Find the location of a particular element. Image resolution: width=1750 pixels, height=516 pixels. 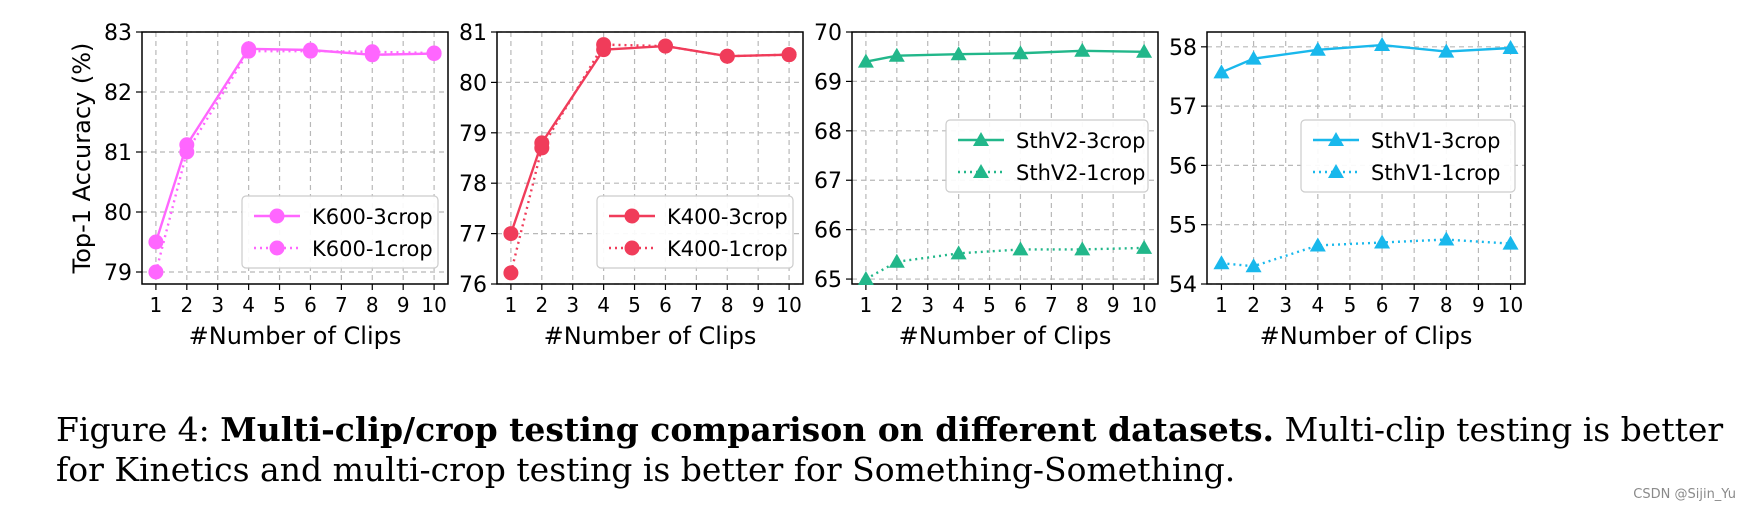

watermark: CSDN @Sijin_Yu is located at coordinates (1684, 494).